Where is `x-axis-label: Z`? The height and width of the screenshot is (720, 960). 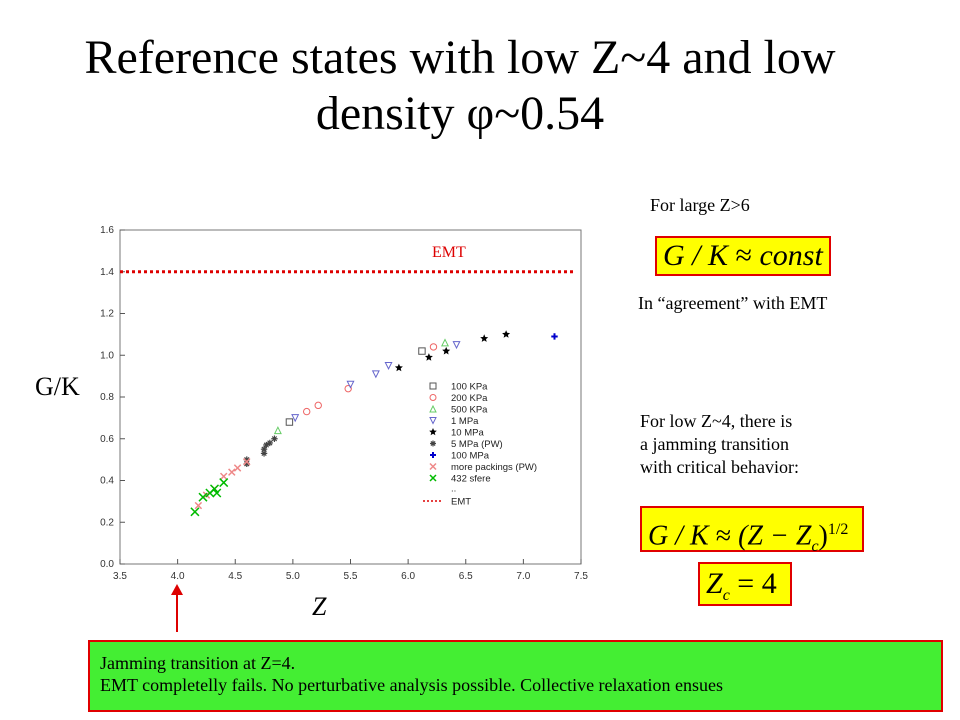 x-axis-label: Z is located at coordinates (319, 606).